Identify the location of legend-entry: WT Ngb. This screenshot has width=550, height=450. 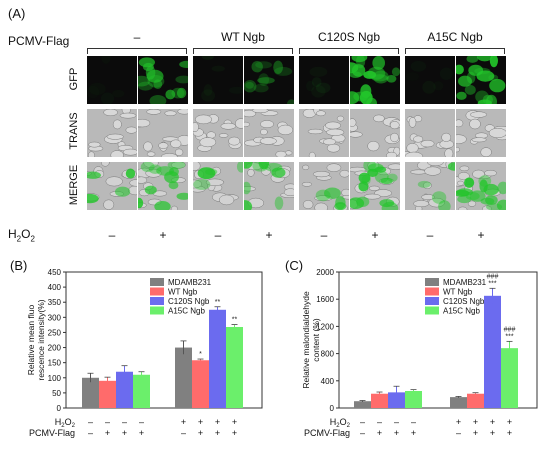
(458, 292).